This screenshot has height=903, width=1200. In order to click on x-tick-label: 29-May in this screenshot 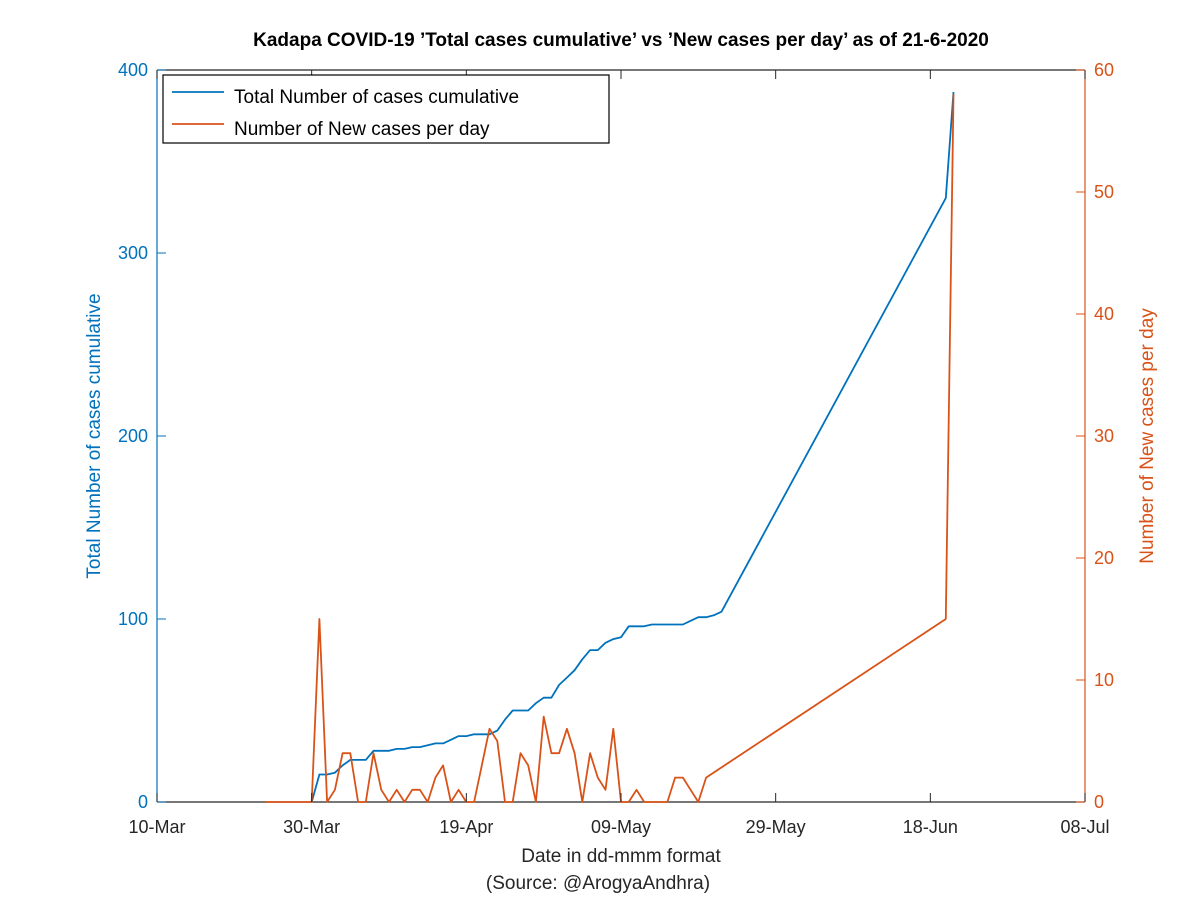, I will do `click(776, 827)`.